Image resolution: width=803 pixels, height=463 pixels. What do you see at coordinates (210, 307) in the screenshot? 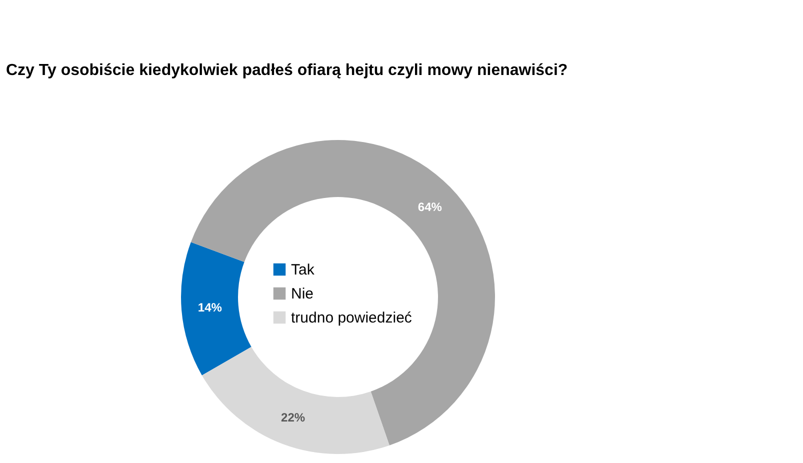
I see `data-label: 14%` at bounding box center [210, 307].